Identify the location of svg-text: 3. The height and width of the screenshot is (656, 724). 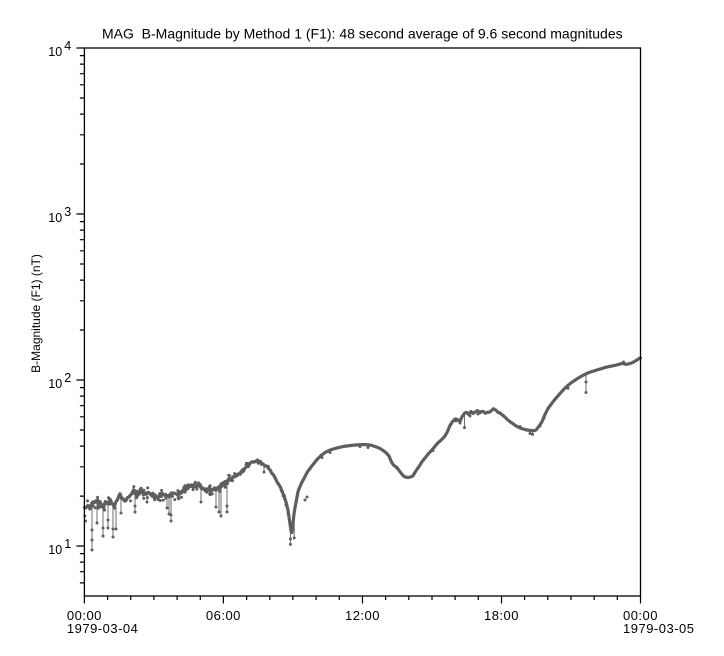
(67, 212).